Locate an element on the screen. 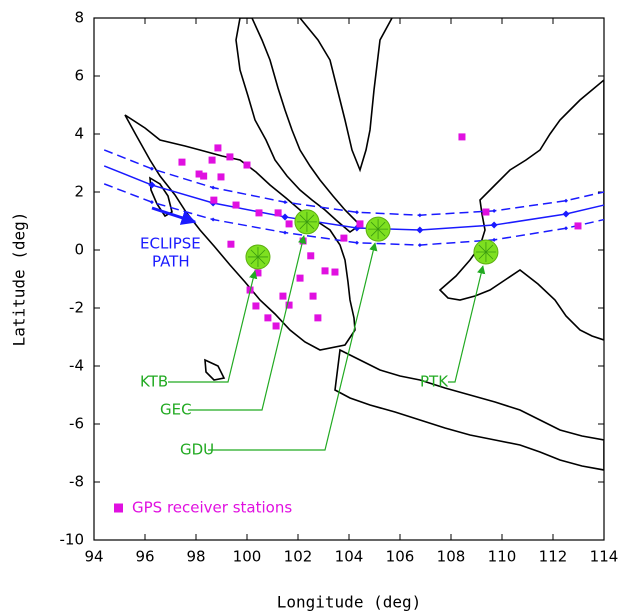 The width and height of the screenshot is (624, 615). legend-swatch is located at coordinates (118, 508).